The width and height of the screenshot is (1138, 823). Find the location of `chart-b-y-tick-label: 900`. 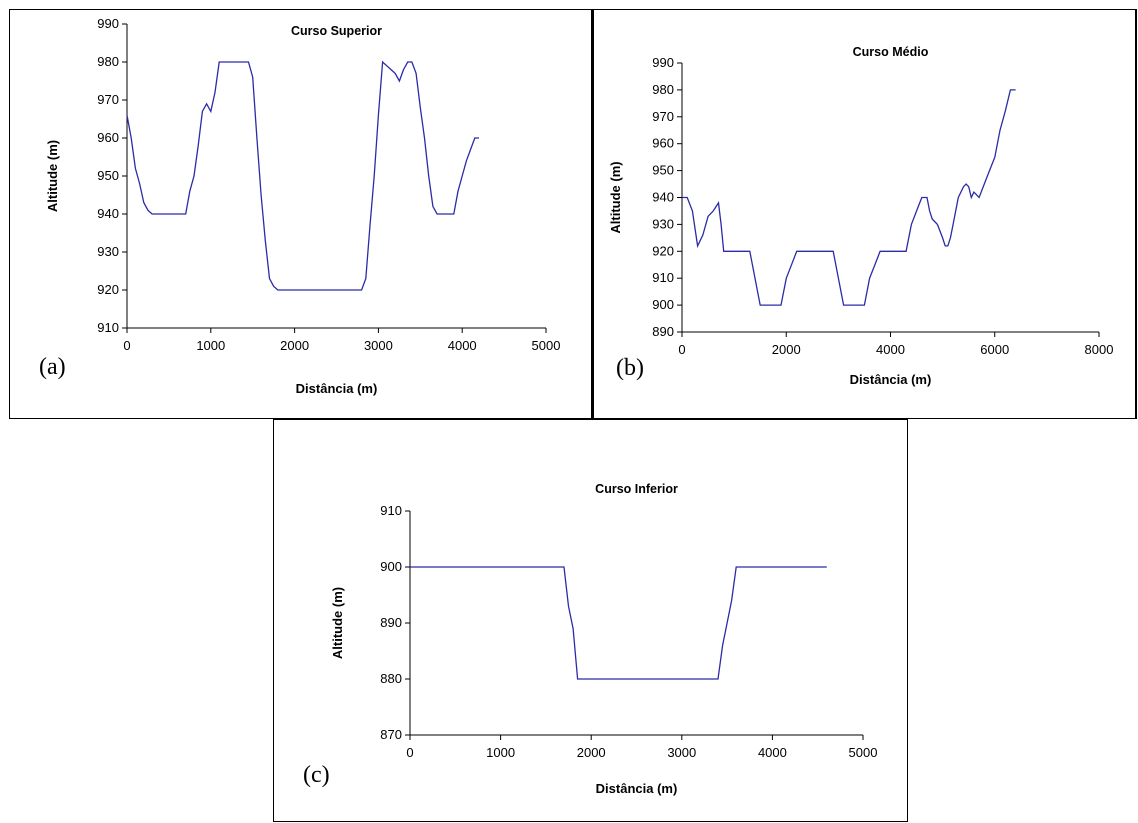

chart-b-y-tick-label: 900 is located at coordinates (663, 304).